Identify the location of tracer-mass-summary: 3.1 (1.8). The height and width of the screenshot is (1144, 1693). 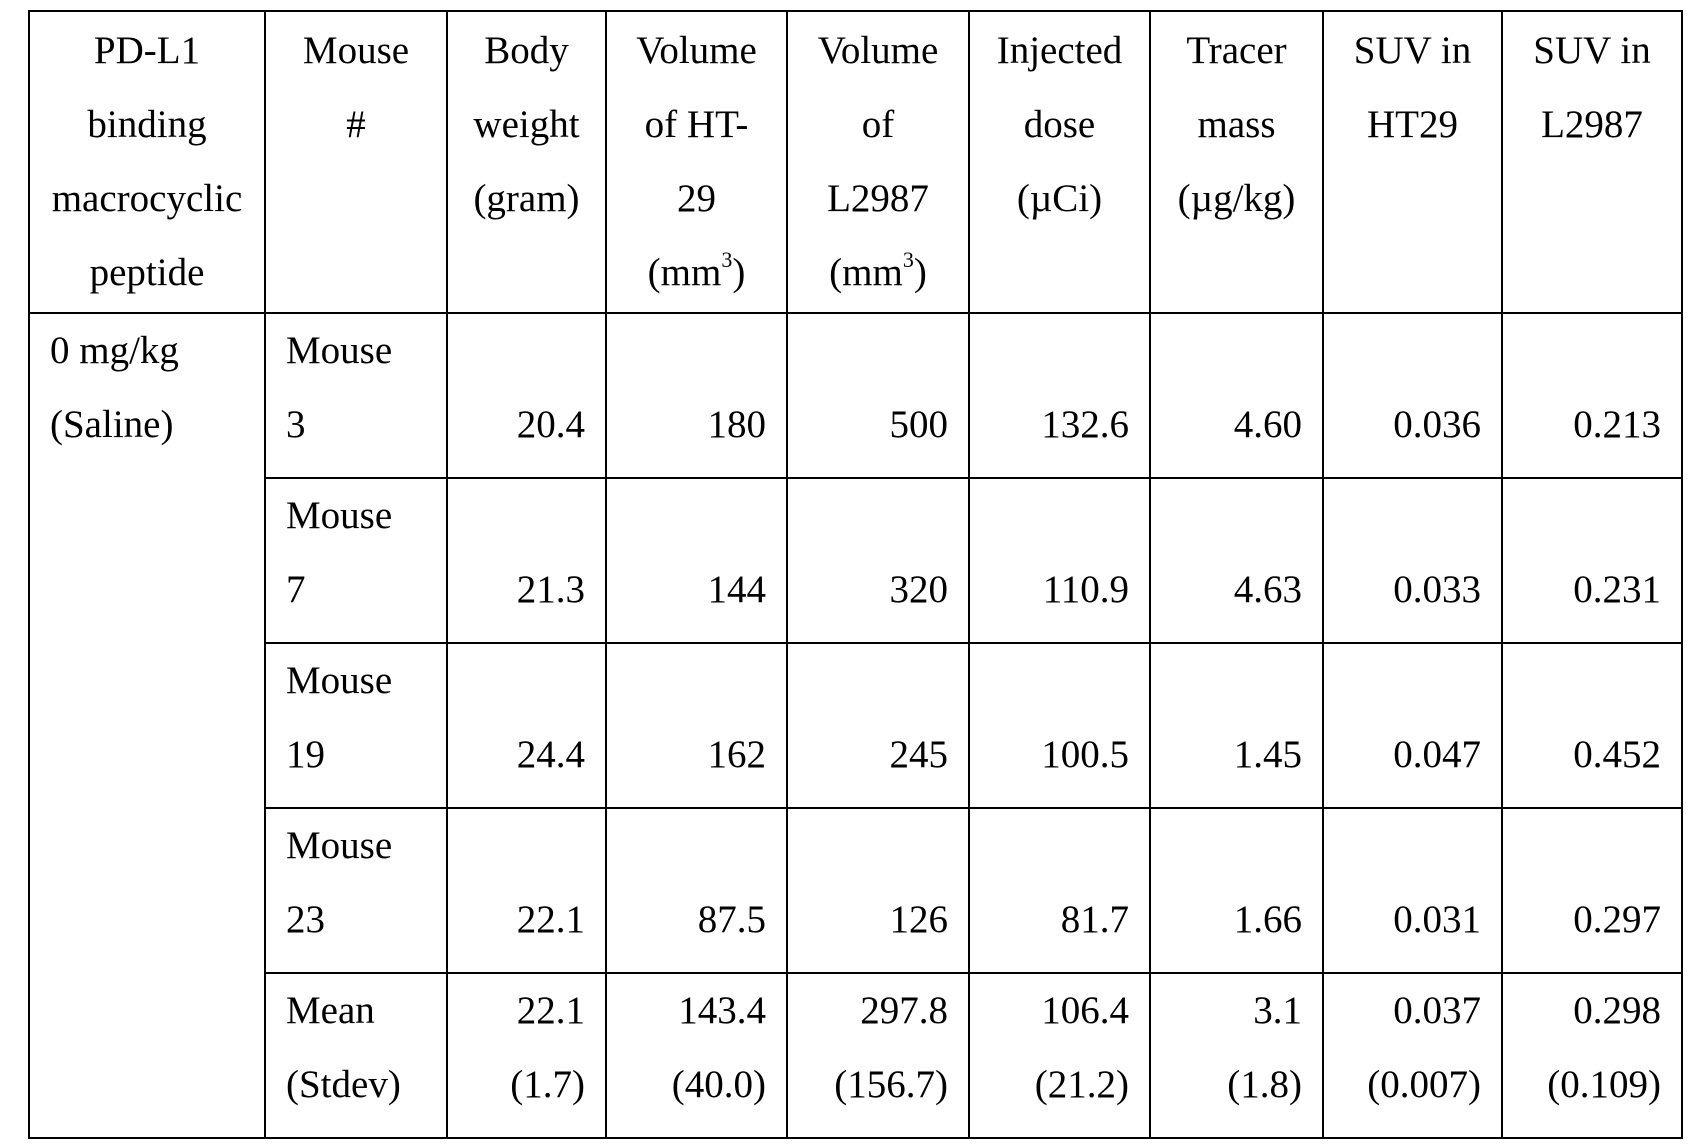
(1236, 1055).